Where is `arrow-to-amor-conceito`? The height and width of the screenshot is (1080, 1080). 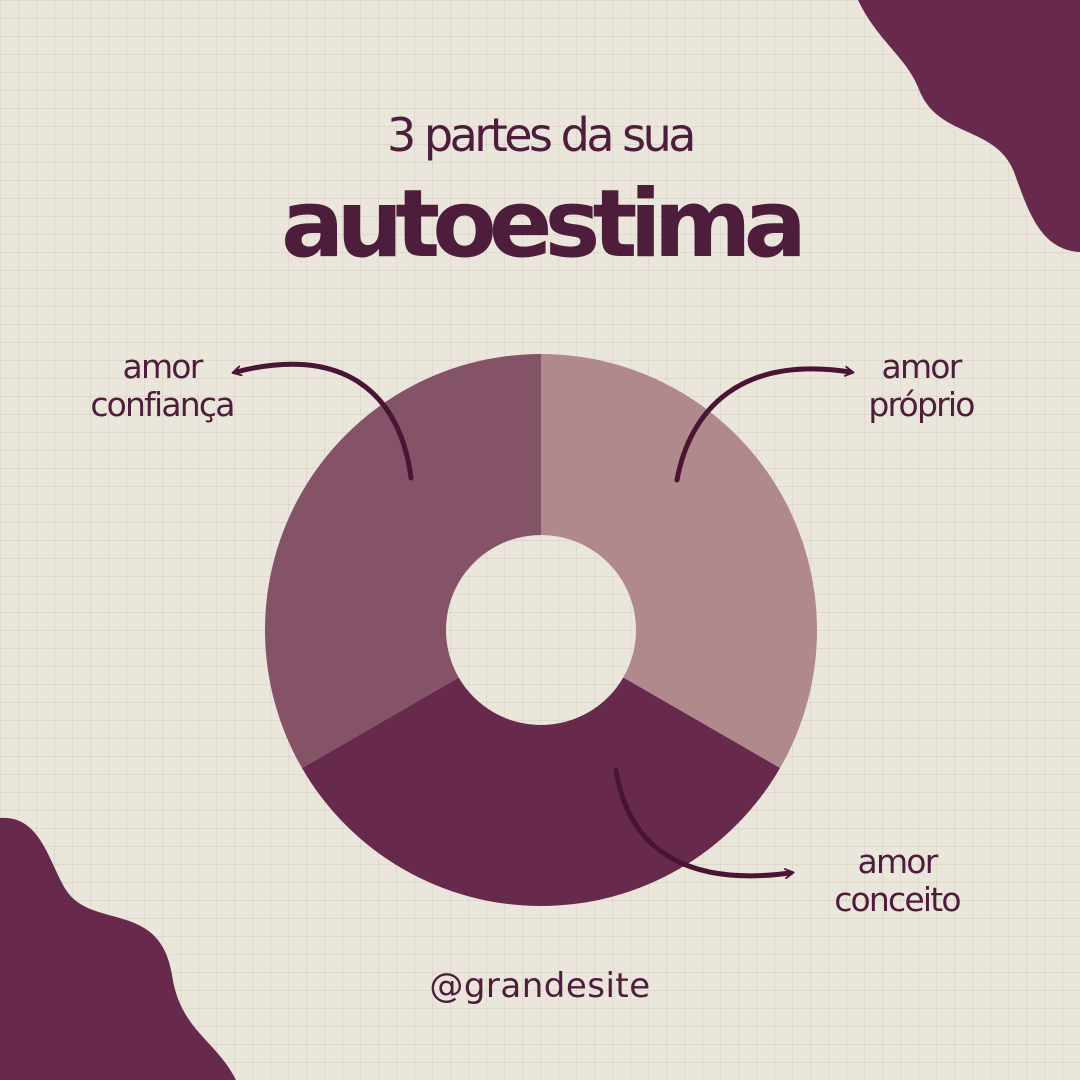
arrow-to-amor-conceito is located at coordinates (704, 823).